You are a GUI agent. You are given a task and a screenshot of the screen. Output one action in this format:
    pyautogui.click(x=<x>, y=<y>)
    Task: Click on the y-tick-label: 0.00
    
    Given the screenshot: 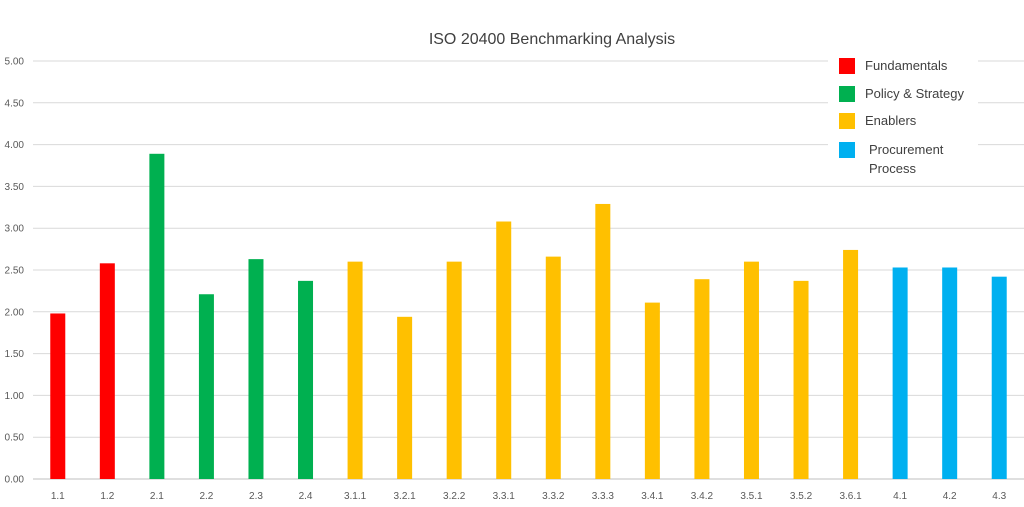 What is the action you would take?
    pyautogui.click(x=15, y=480)
    